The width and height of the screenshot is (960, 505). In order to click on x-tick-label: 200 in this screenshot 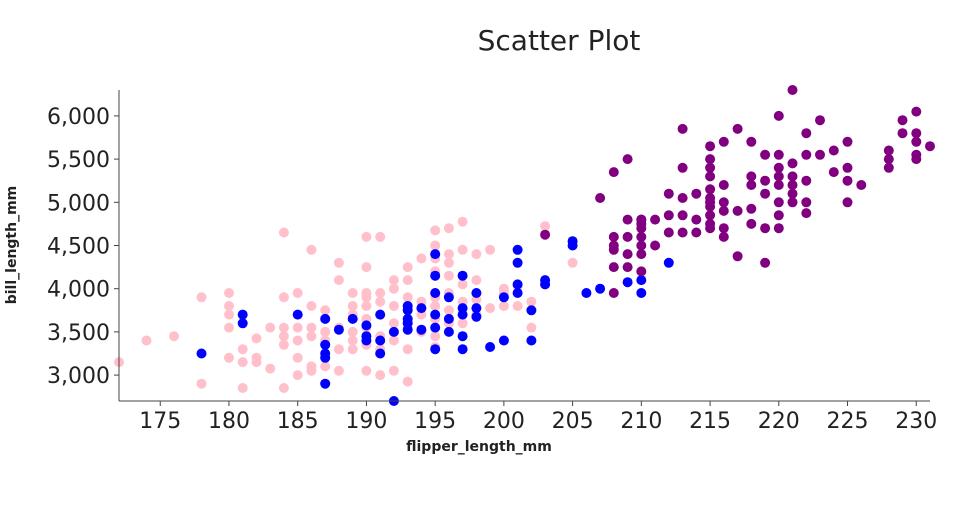, I will do `click(504, 421)`.